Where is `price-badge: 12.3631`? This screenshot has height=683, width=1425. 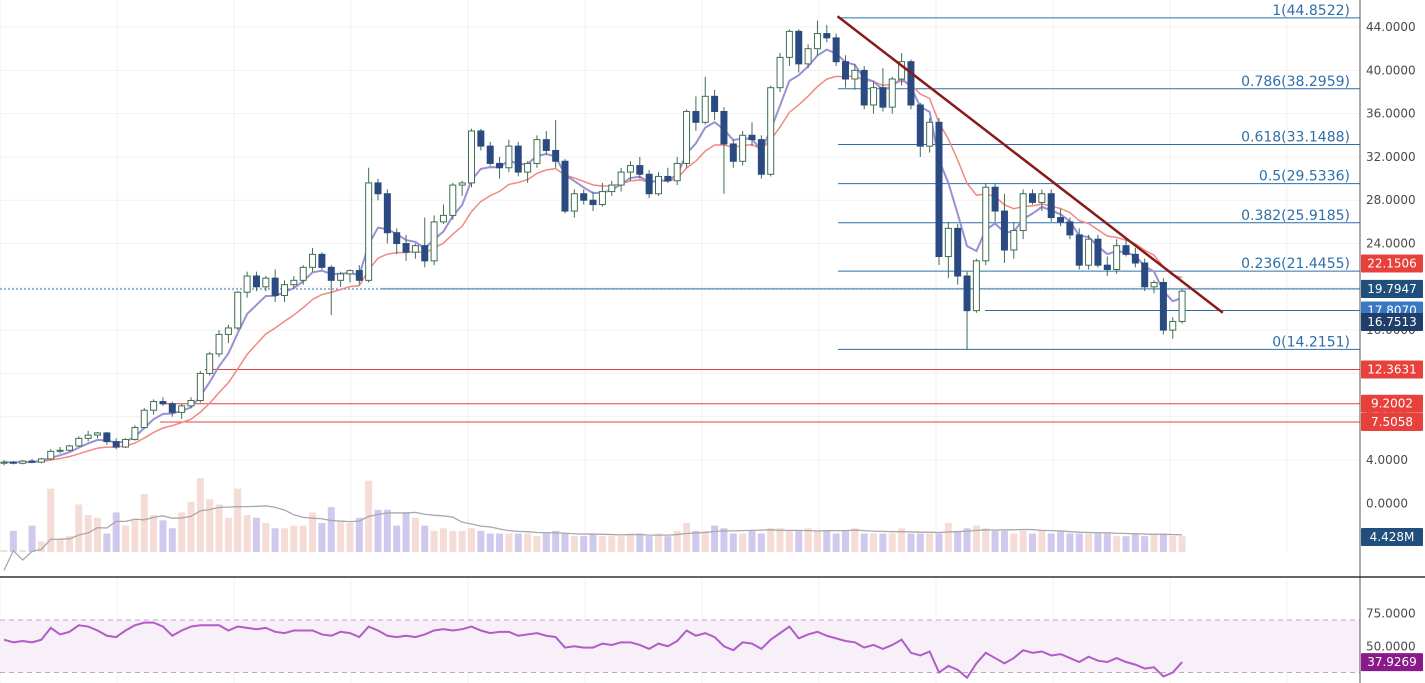
price-badge: 12.3631 is located at coordinates (1392, 369).